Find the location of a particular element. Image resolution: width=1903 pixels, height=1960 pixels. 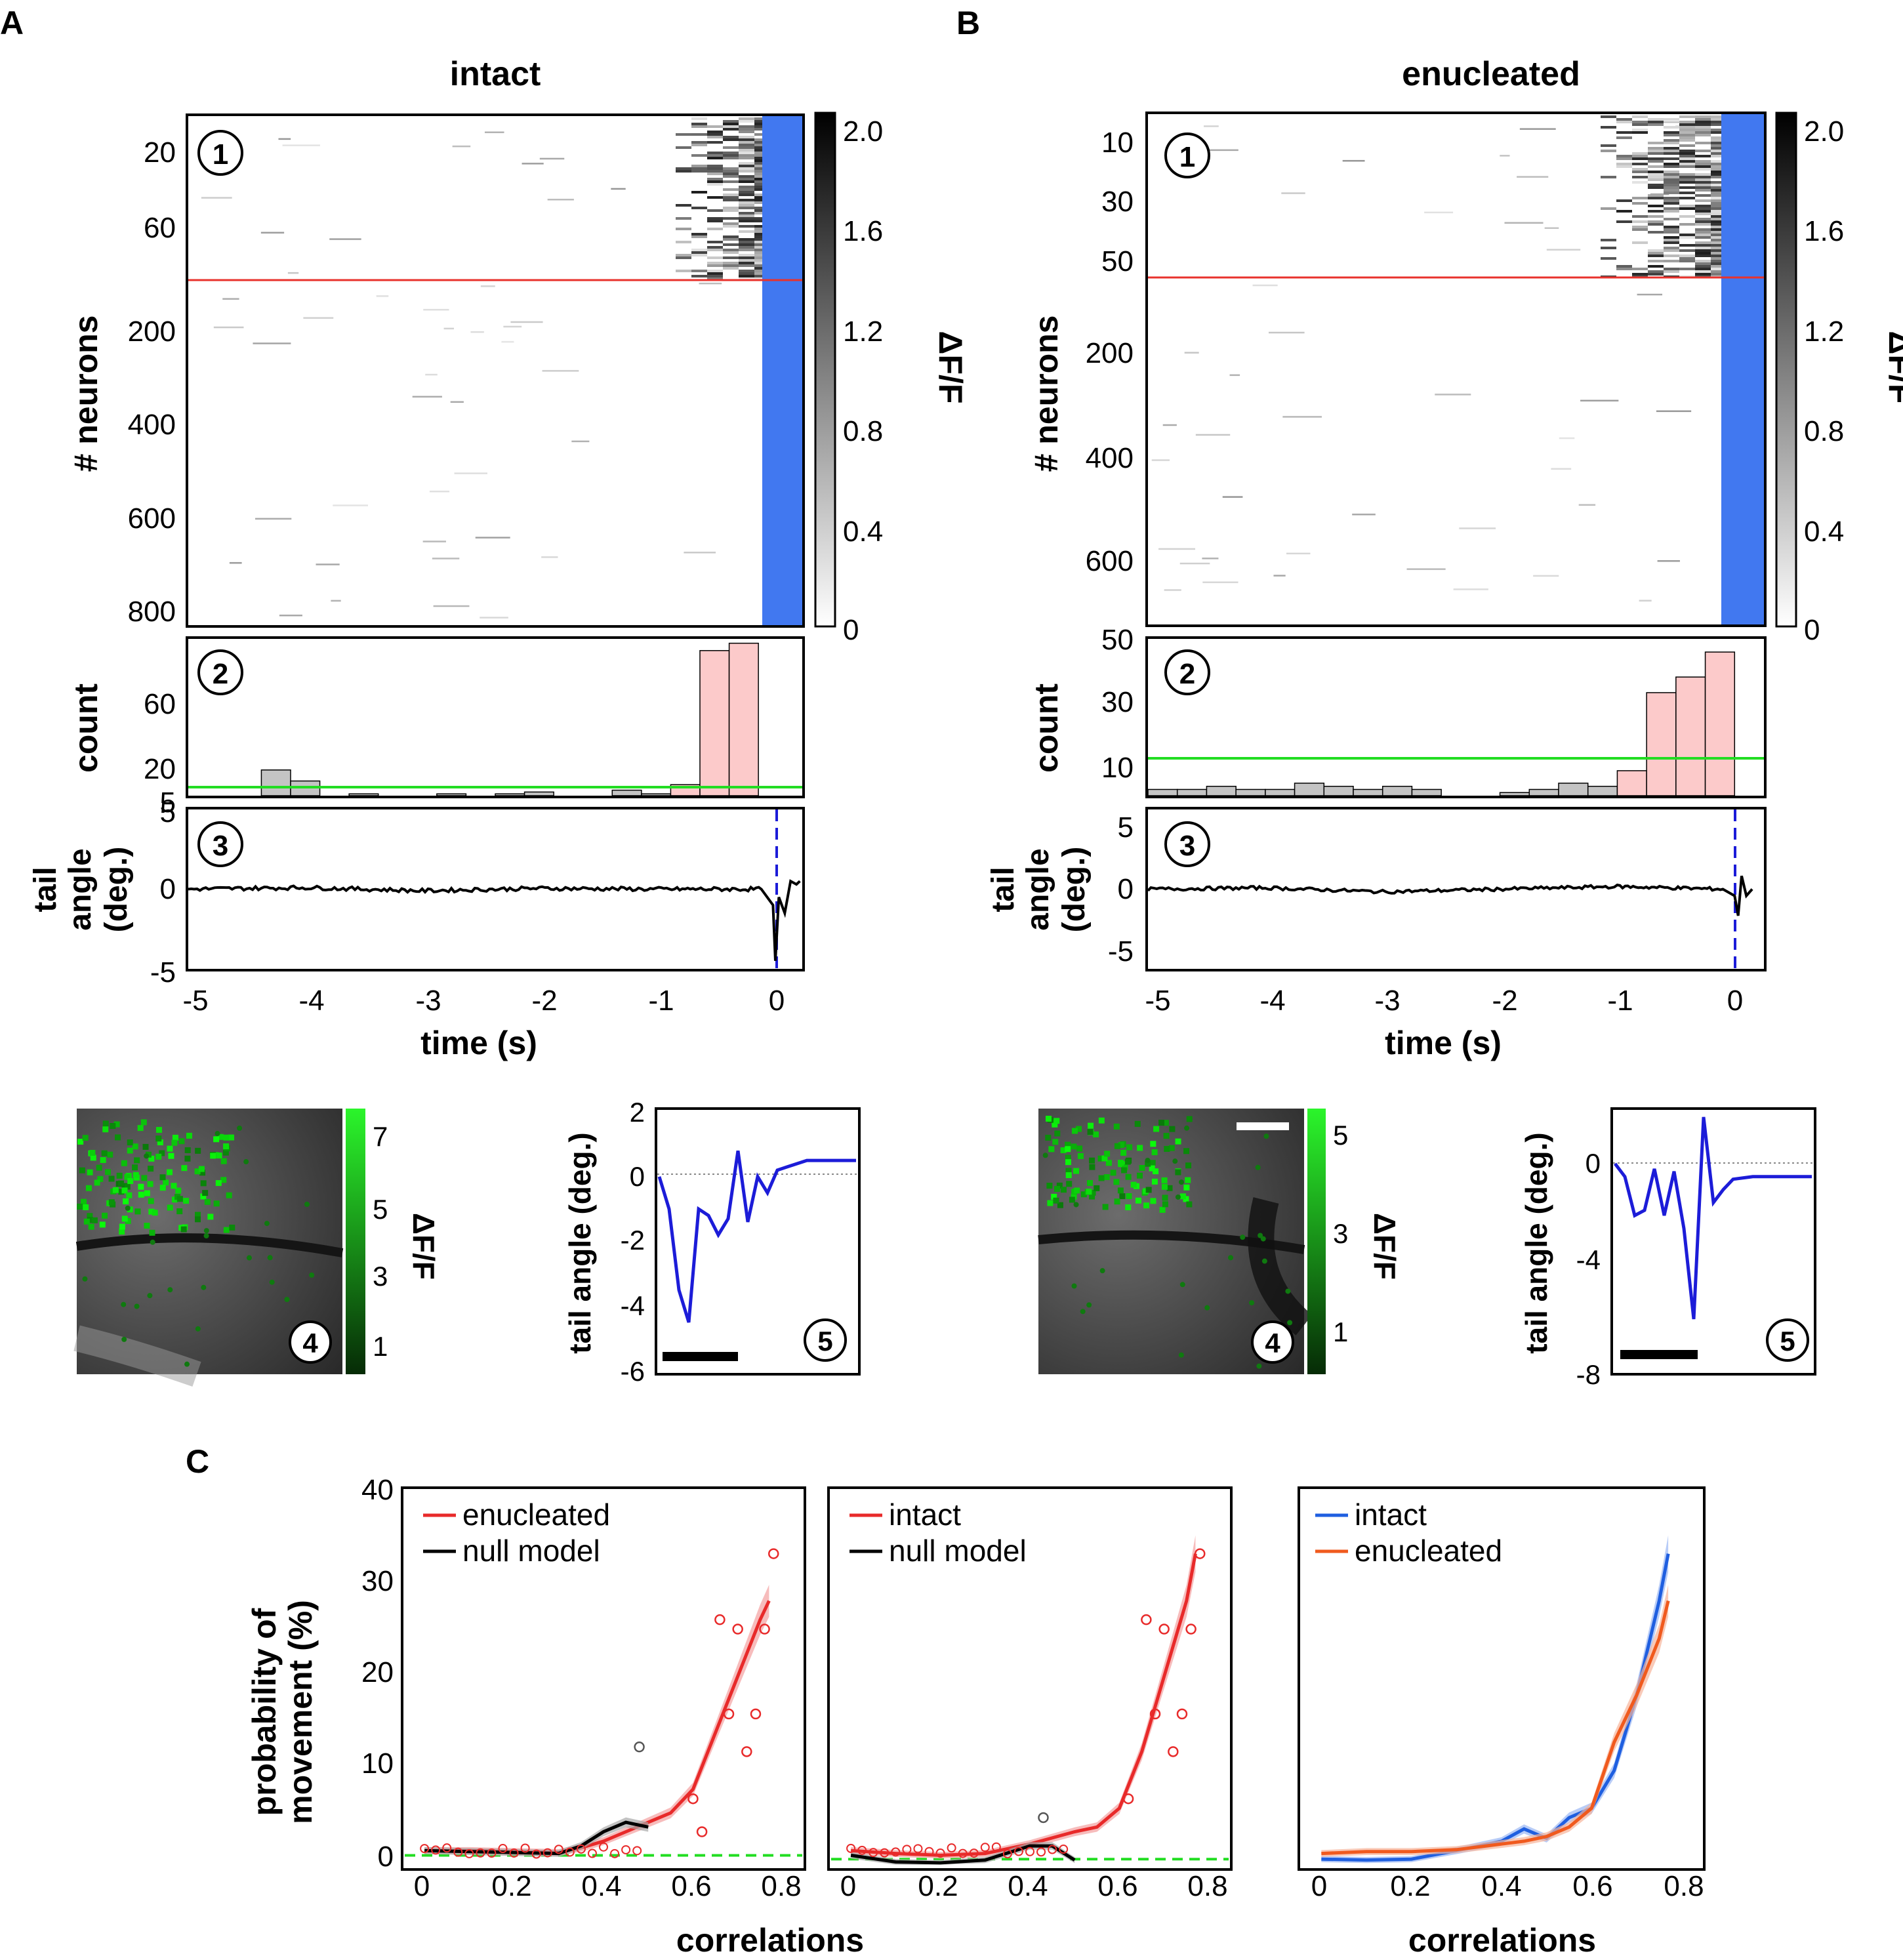

x-tick-label: 0.8 is located at coordinates (1207, 1886).